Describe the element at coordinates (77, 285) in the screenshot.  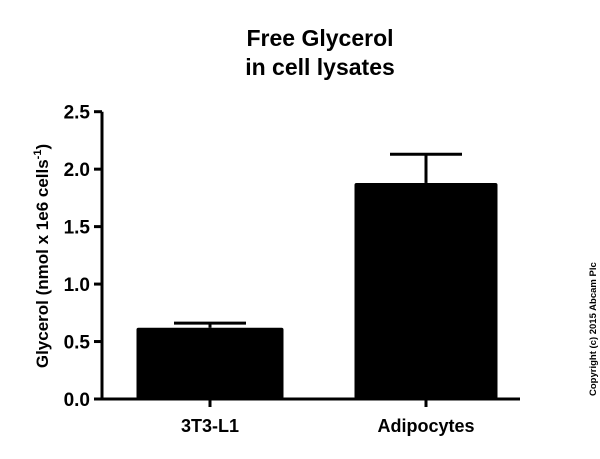
I see `y-tick-label: 1.0` at that location.